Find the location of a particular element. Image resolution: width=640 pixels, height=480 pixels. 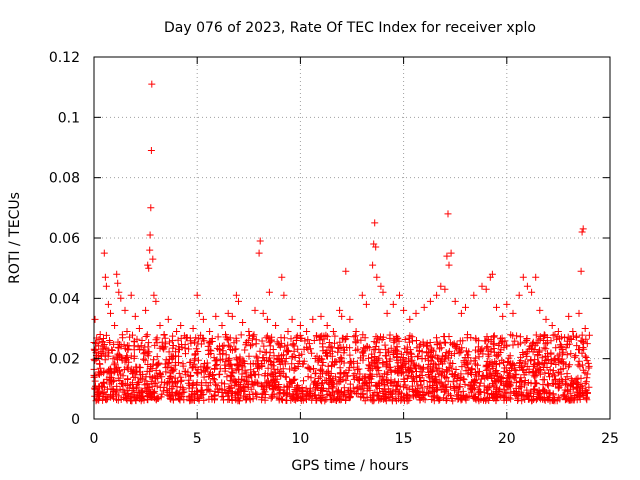

y-tick-label: 0.06 is located at coordinates (64, 239).